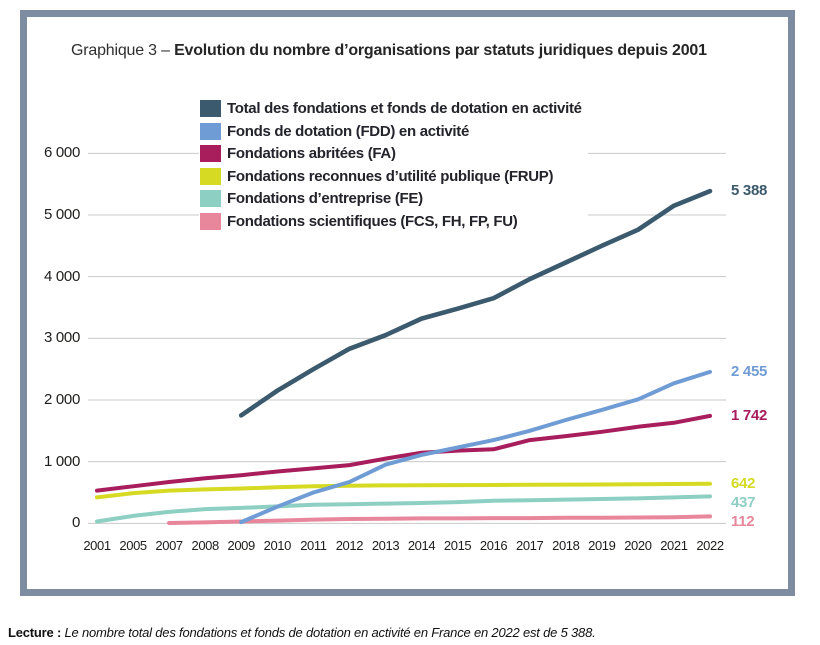 This screenshot has height=645, width=820. Describe the element at coordinates (311, 153) in the screenshot. I see `legend-label: Fondations abritées (FA)` at that location.